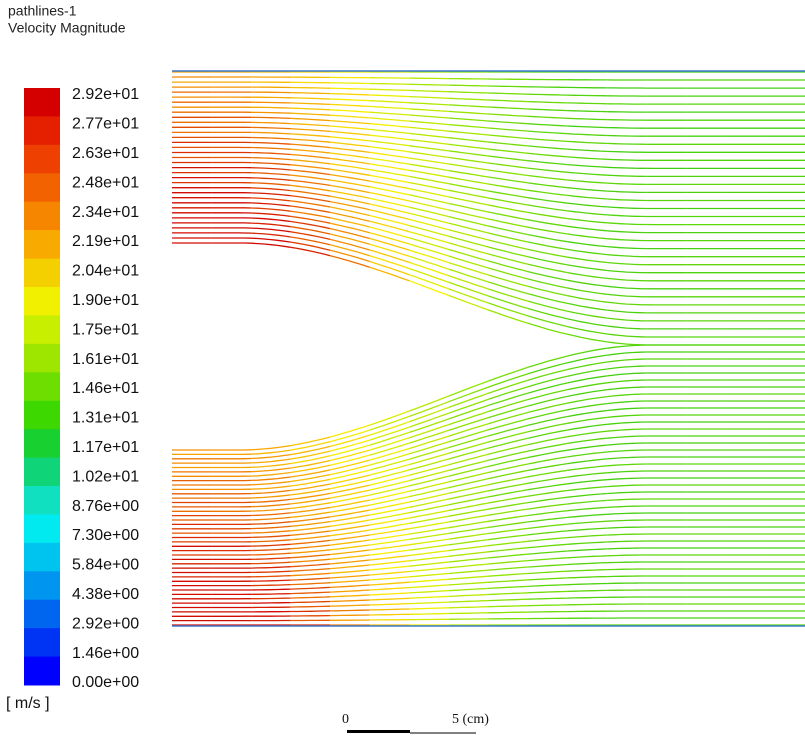 The width and height of the screenshot is (805, 739). What do you see at coordinates (28, 703) in the screenshot?
I see `unit-label: [ m/s ]` at bounding box center [28, 703].